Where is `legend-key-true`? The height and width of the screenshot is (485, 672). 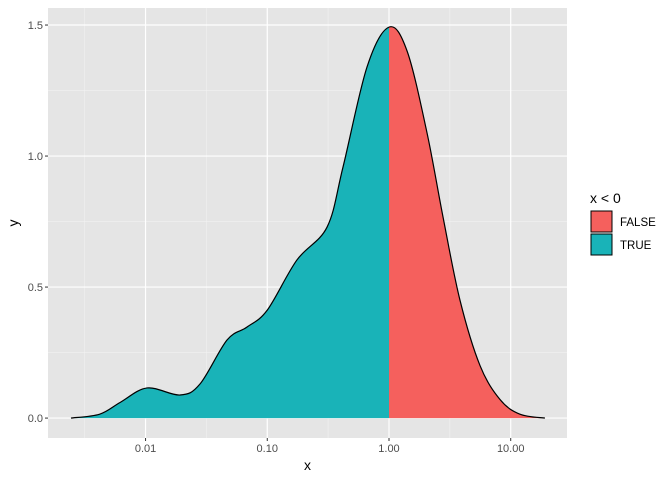 legend-key-true is located at coordinates (601, 244).